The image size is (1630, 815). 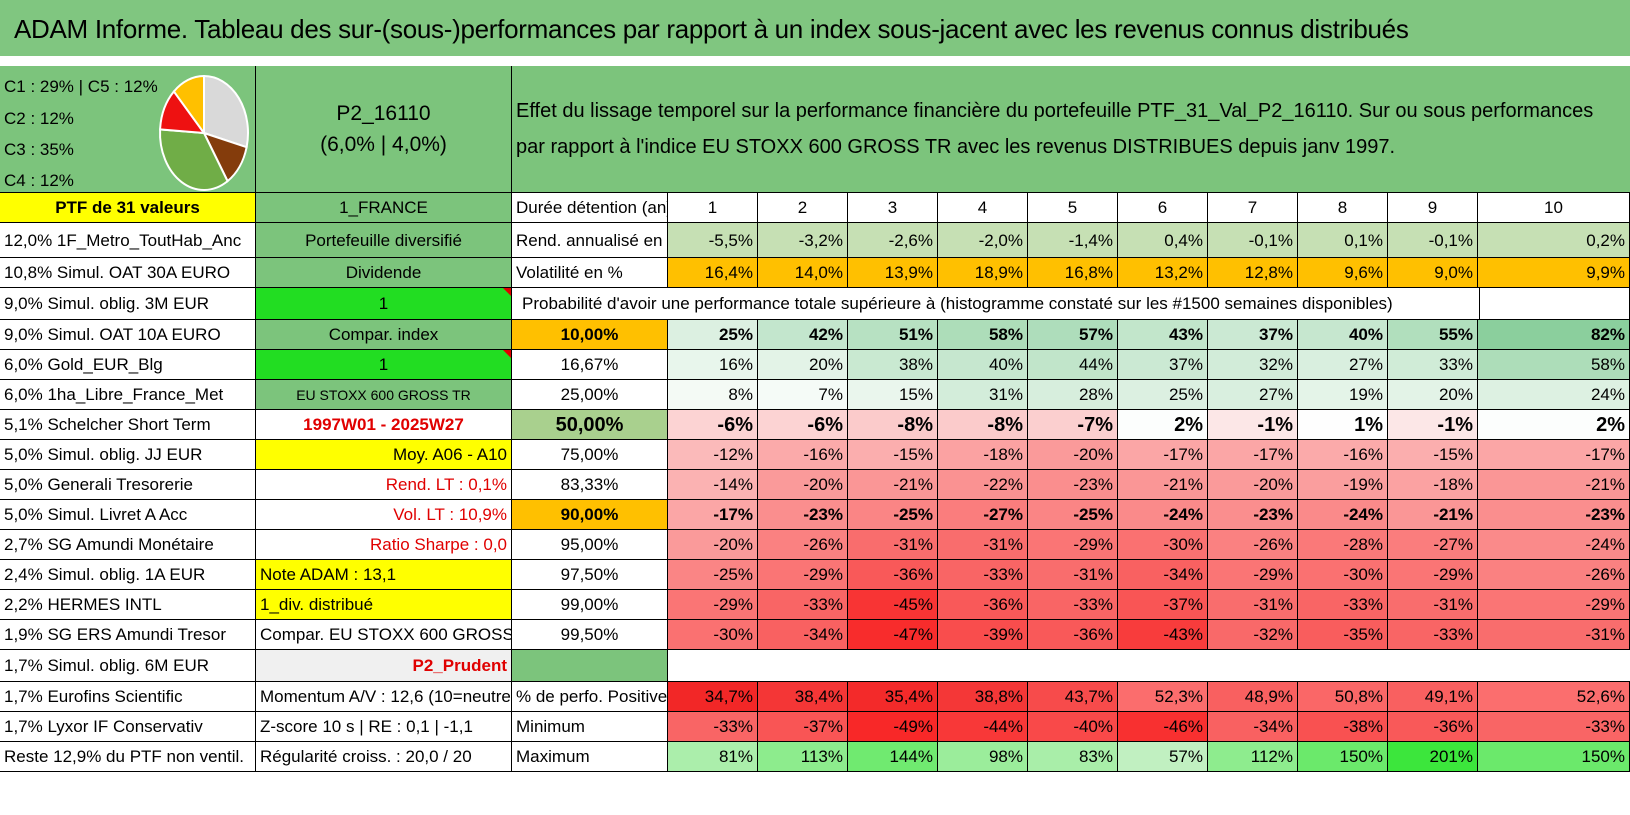 What do you see at coordinates (893, 727) in the screenshot?
I see `min-value: -49%` at bounding box center [893, 727].